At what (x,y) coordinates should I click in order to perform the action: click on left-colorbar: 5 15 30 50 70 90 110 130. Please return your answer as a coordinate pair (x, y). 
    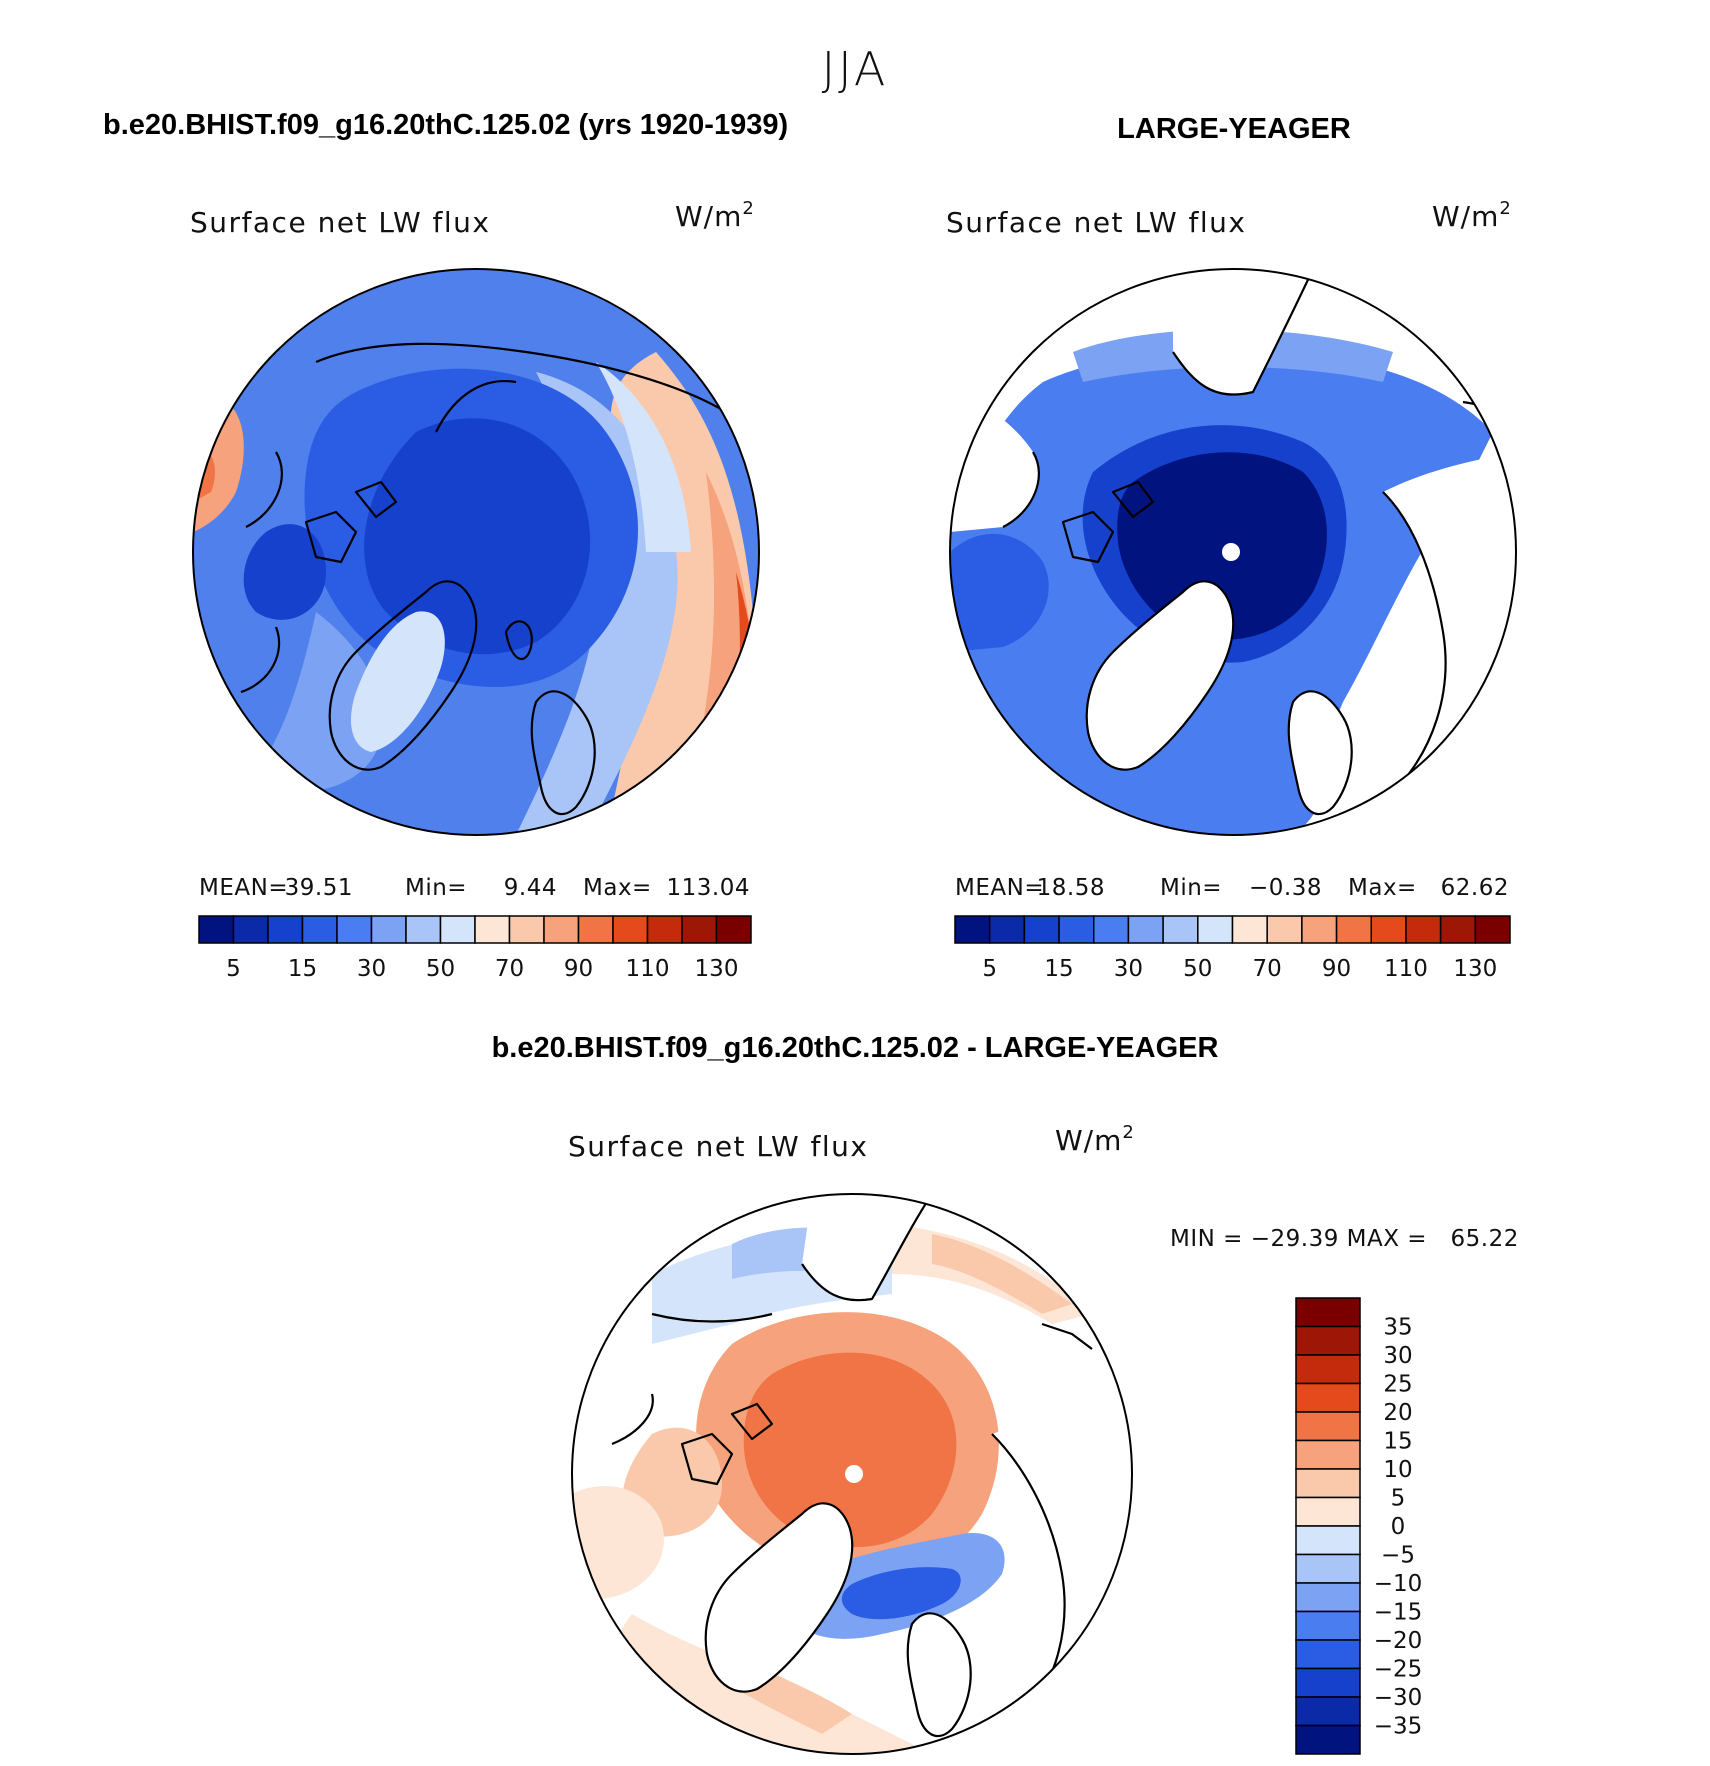
    Looking at the image, I should click on (475, 948).